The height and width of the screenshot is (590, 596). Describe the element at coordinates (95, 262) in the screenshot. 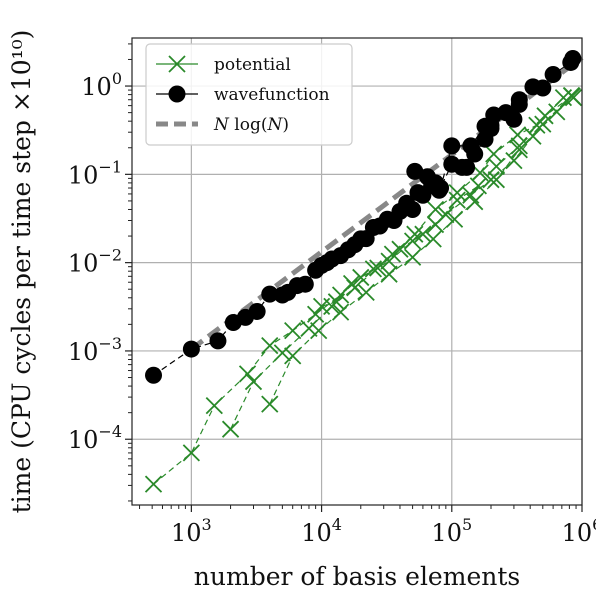

I see `y-tick-label: 10⁻²` at that location.